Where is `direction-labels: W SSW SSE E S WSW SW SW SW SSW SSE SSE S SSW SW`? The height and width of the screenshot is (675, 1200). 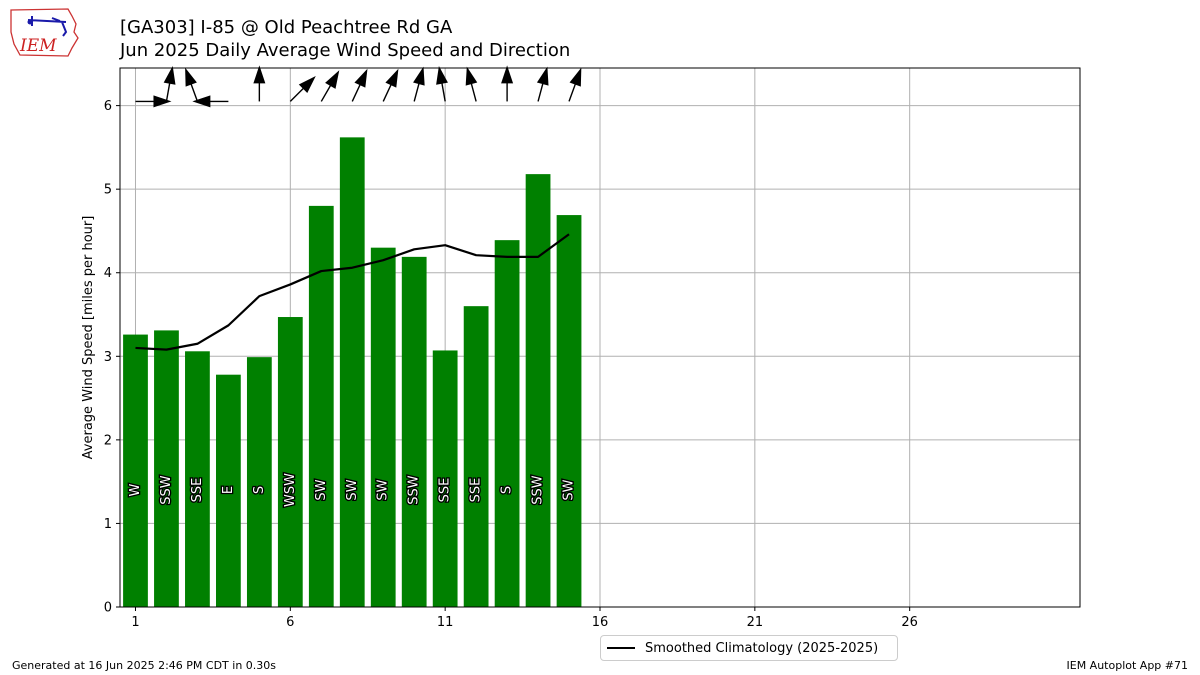
direction-labels: W SSW SSE E S WSW SW SW SW SSW SSE SSE S SSW SW is located at coordinates (352, 490).